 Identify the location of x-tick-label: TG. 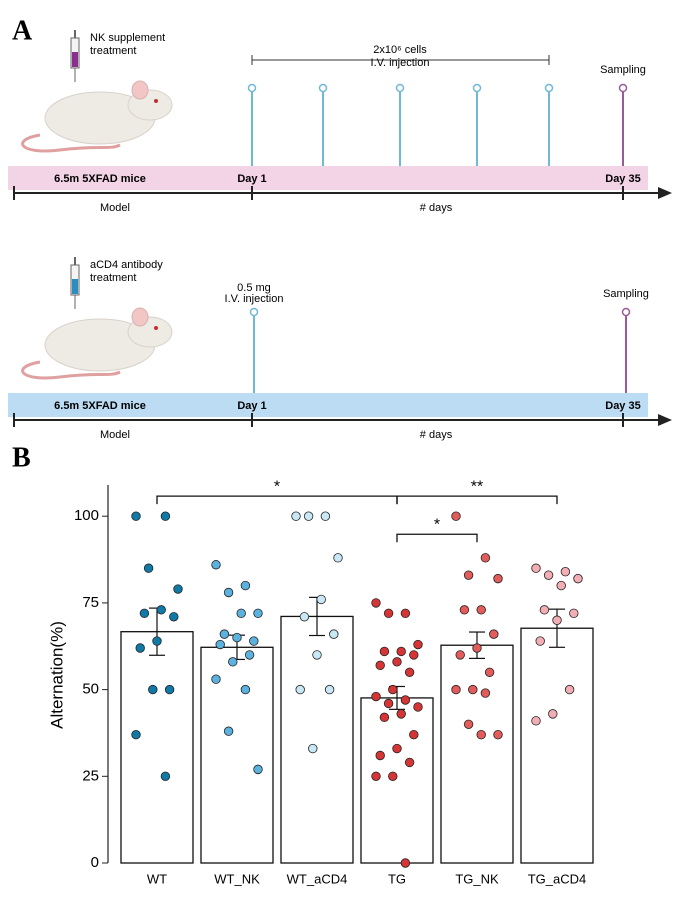
(397, 878).